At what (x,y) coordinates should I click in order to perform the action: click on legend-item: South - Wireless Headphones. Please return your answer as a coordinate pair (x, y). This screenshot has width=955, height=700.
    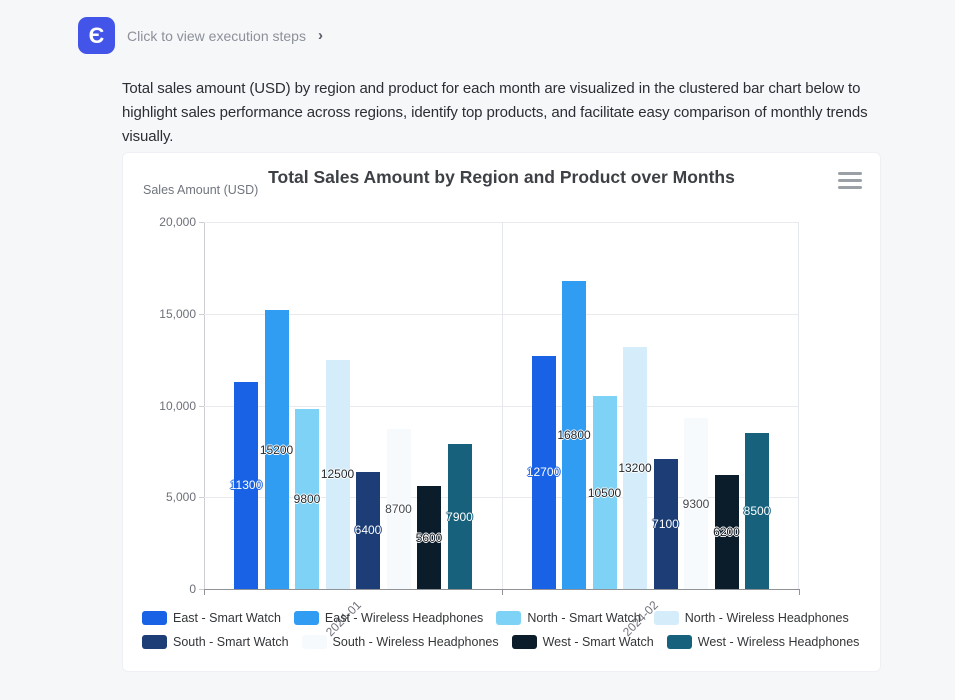
    Looking at the image, I should click on (400, 642).